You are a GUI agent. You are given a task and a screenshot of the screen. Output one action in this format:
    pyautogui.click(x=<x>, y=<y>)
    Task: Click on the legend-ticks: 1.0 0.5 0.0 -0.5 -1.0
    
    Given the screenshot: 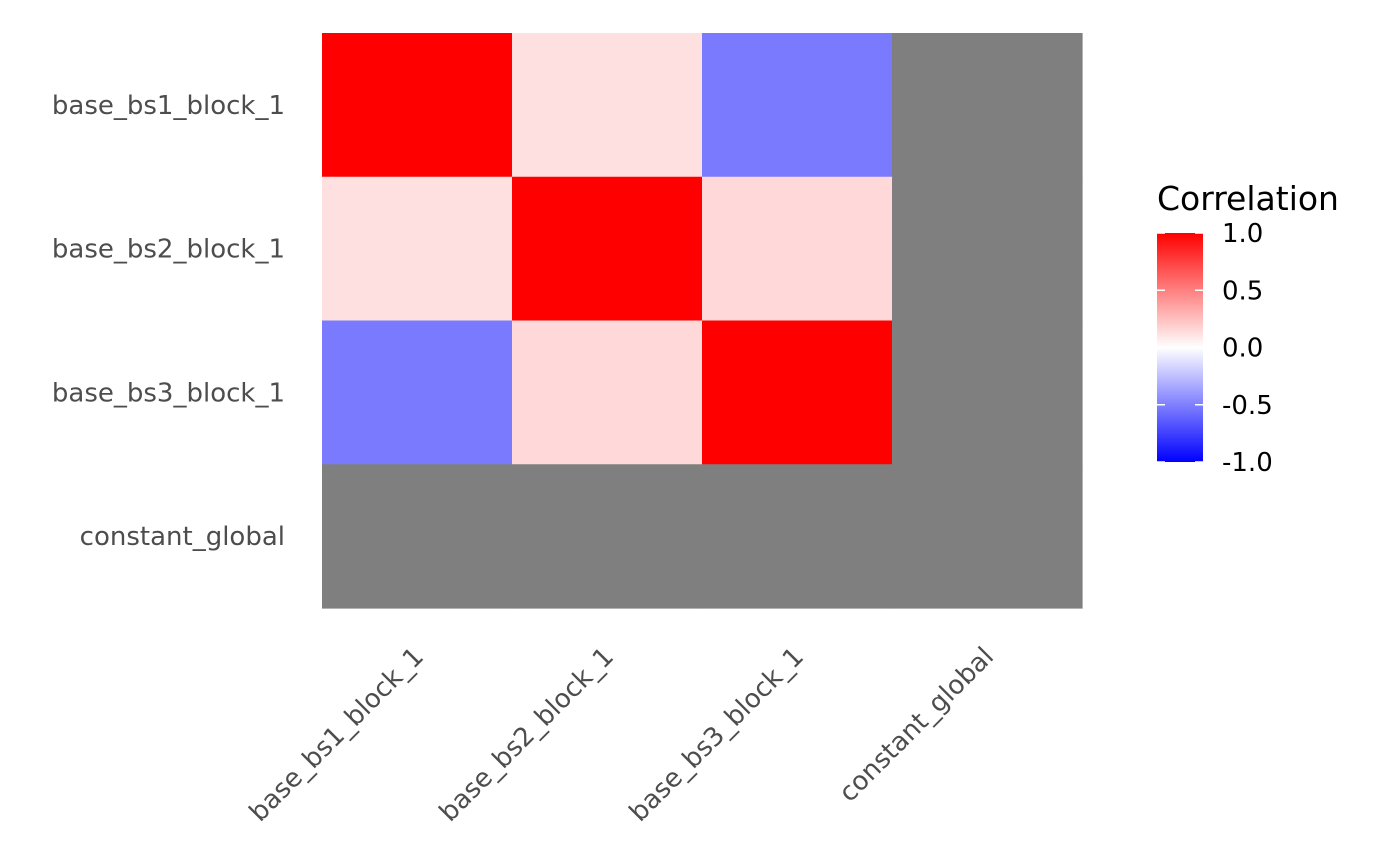 What is the action you would take?
    pyautogui.click(x=1215, y=348)
    